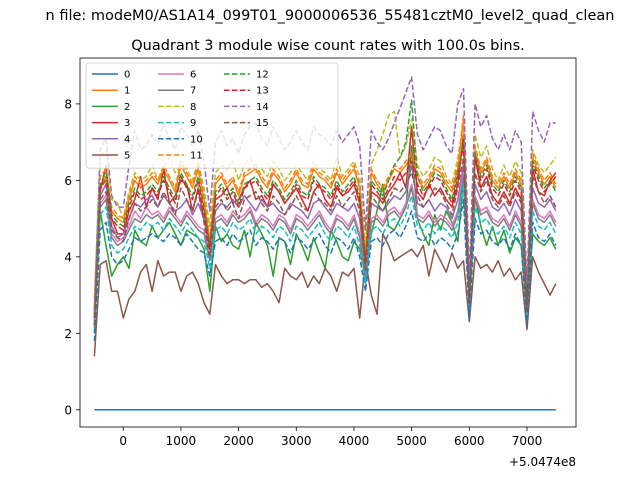 The height and width of the screenshot is (484, 640). What do you see at coordinates (527, 441) in the screenshot?
I see `x-tick-label: 7000` at bounding box center [527, 441].